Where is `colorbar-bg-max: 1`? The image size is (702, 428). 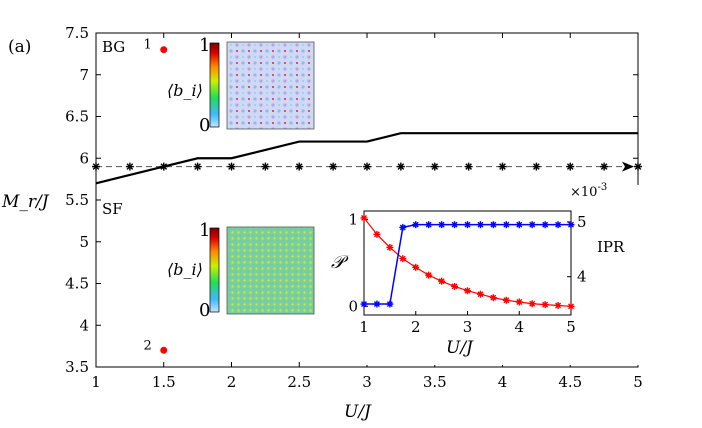
colorbar-bg-max: 1 is located at coordinates (204, 45).